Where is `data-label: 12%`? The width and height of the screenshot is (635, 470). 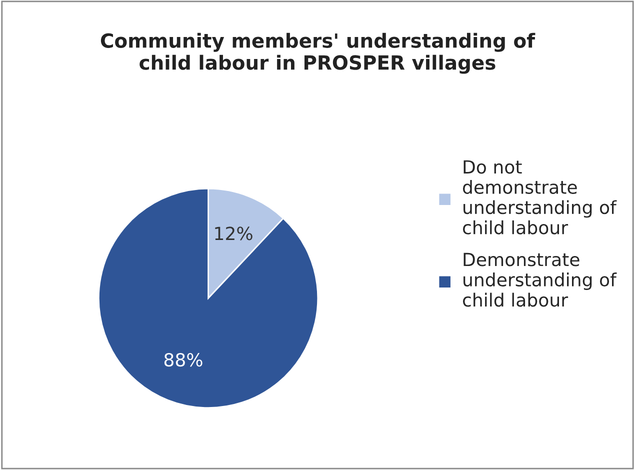
data-label: 12% is located at coordinates (233, 233).